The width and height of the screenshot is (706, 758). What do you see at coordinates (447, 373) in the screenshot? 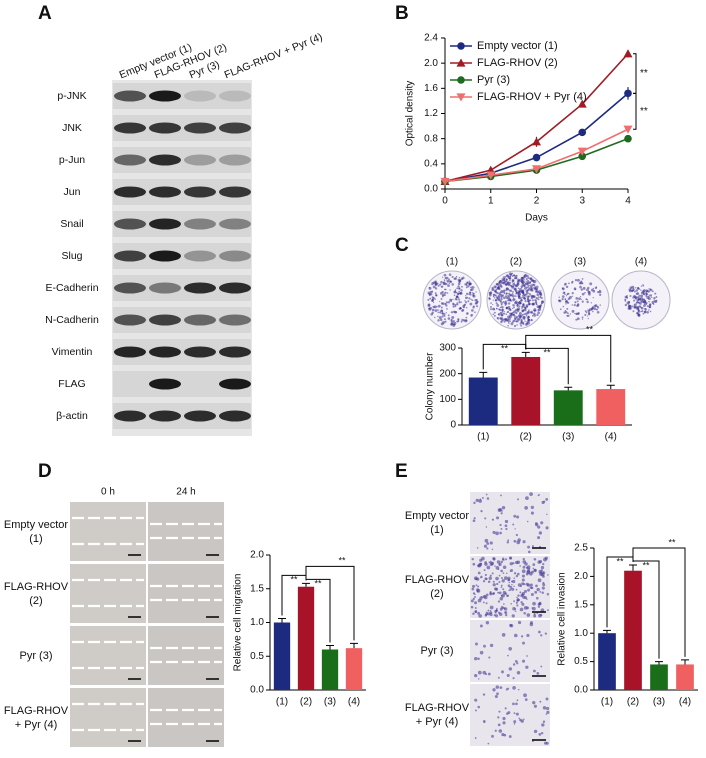
I see `y-tick-label: 200` at bounding box center [447, 373].